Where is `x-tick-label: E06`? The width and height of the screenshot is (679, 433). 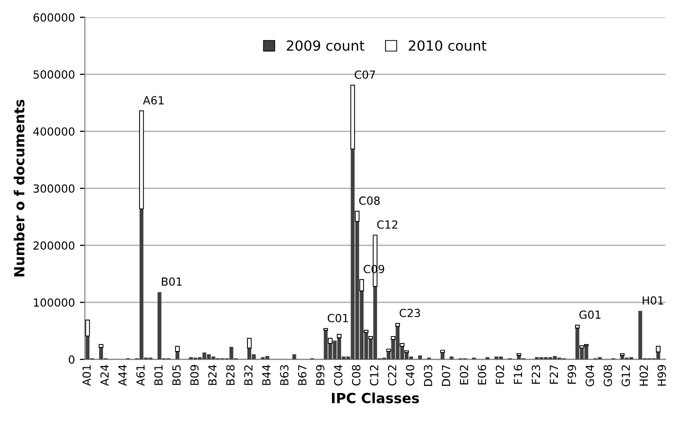 x-tick-label: E06 is located at coordinates (482, 374).